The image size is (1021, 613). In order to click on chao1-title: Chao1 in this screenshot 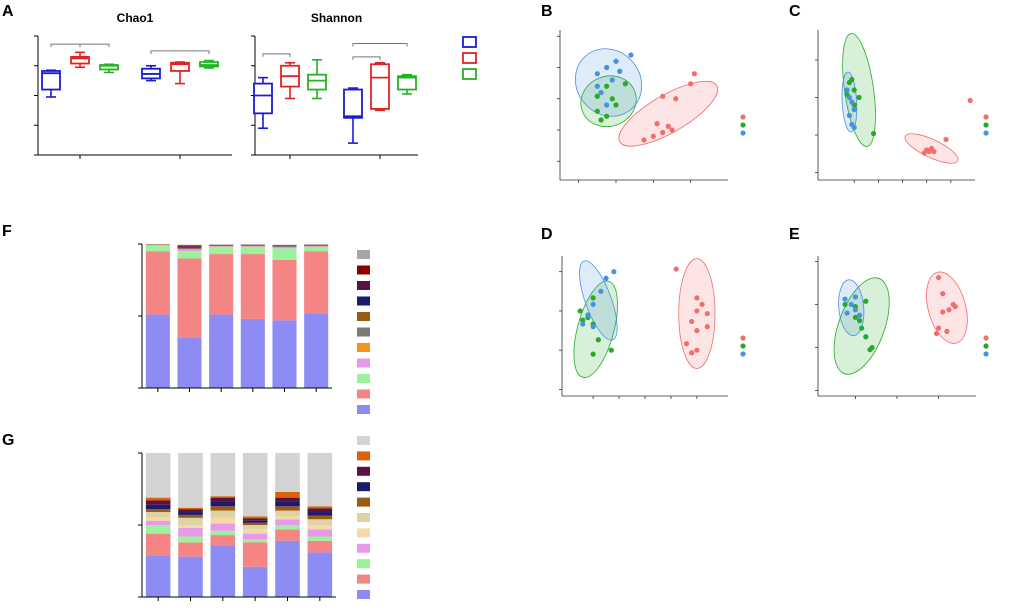, I will do `click(135, 18)`.